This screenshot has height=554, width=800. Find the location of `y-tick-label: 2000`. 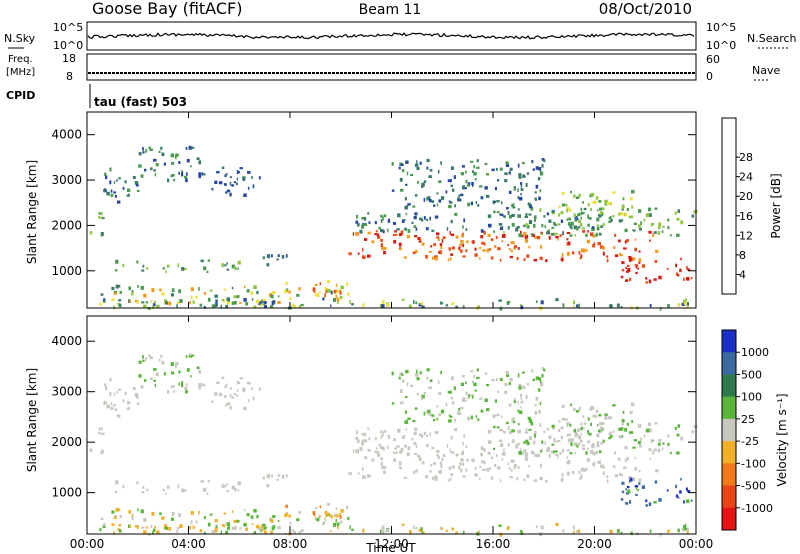

y-tick-label: 2000 is located at coordinates (66, 225).